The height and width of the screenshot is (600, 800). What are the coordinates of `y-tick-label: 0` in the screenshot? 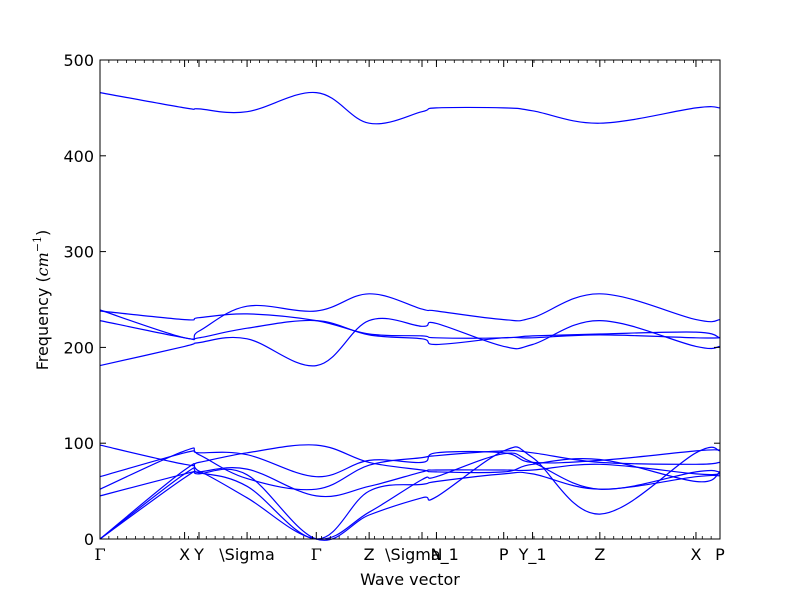 It's located at (89, 539).